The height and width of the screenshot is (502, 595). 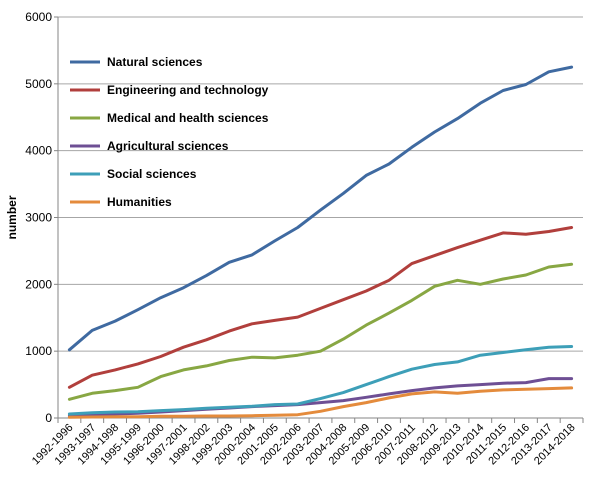 I want to click on legend-label: Medical and health sciences, so click(x=188, y=118).